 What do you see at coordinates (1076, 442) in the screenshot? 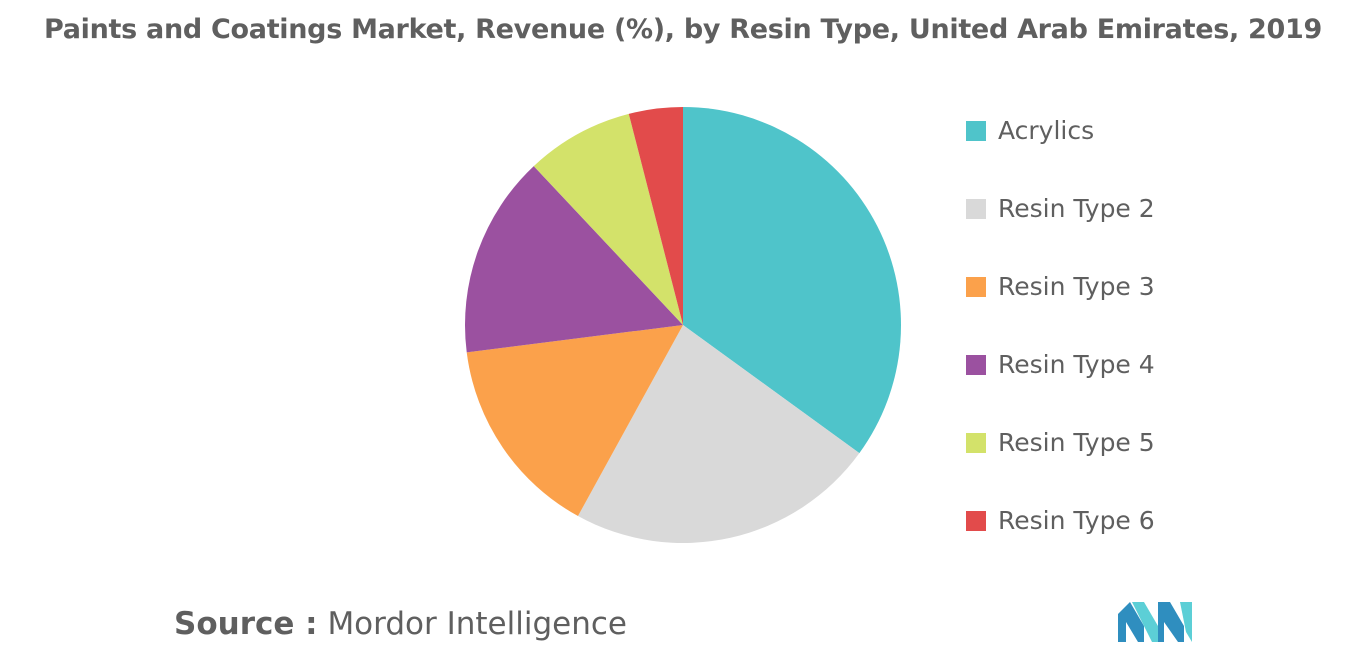
I see `legend-label: Resin Type 5` at bounding box center [1076, 442].